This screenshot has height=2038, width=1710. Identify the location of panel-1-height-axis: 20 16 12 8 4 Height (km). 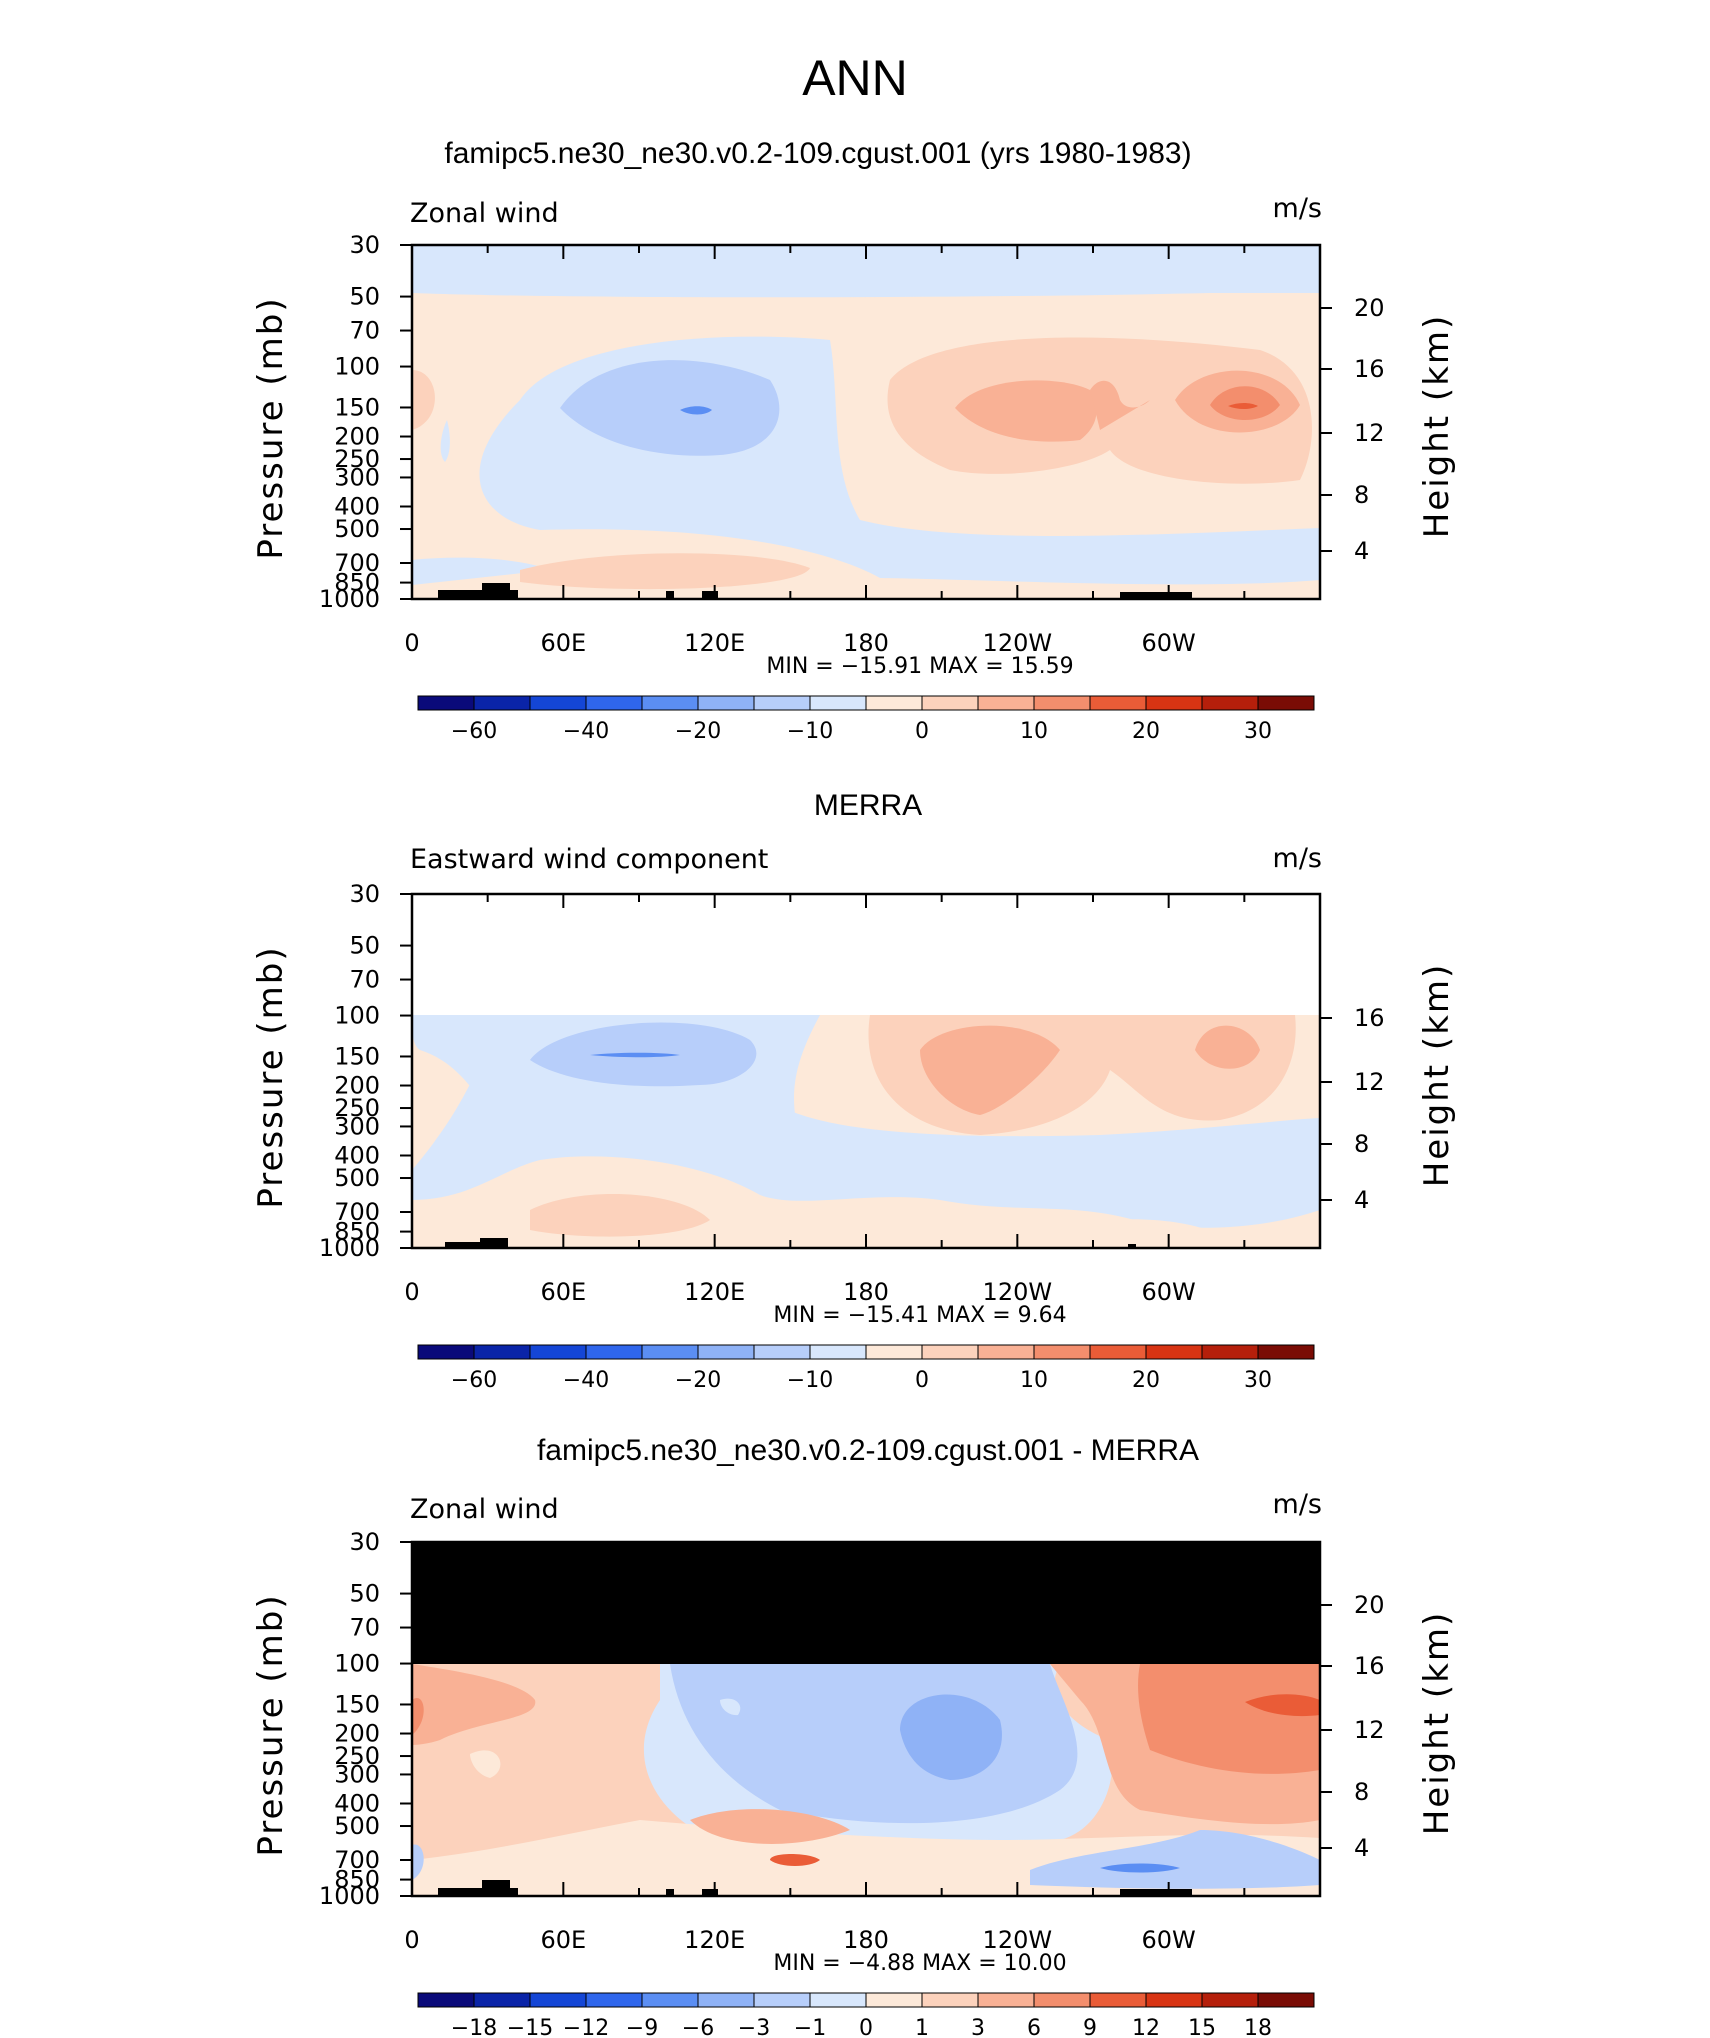
(1388, 429).